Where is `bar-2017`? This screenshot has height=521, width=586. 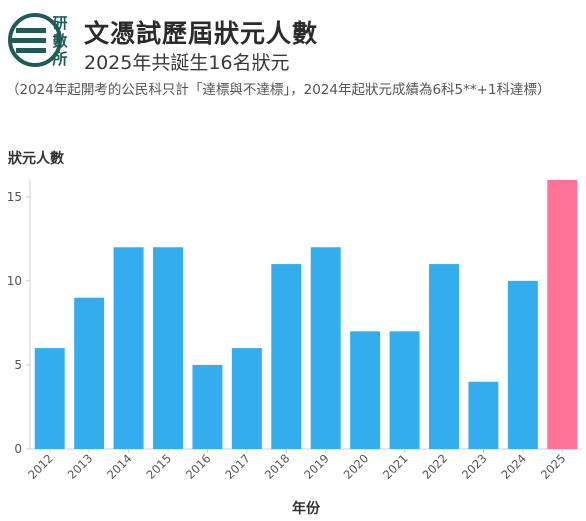 bar-2017 is located at coordinates (246, 398).